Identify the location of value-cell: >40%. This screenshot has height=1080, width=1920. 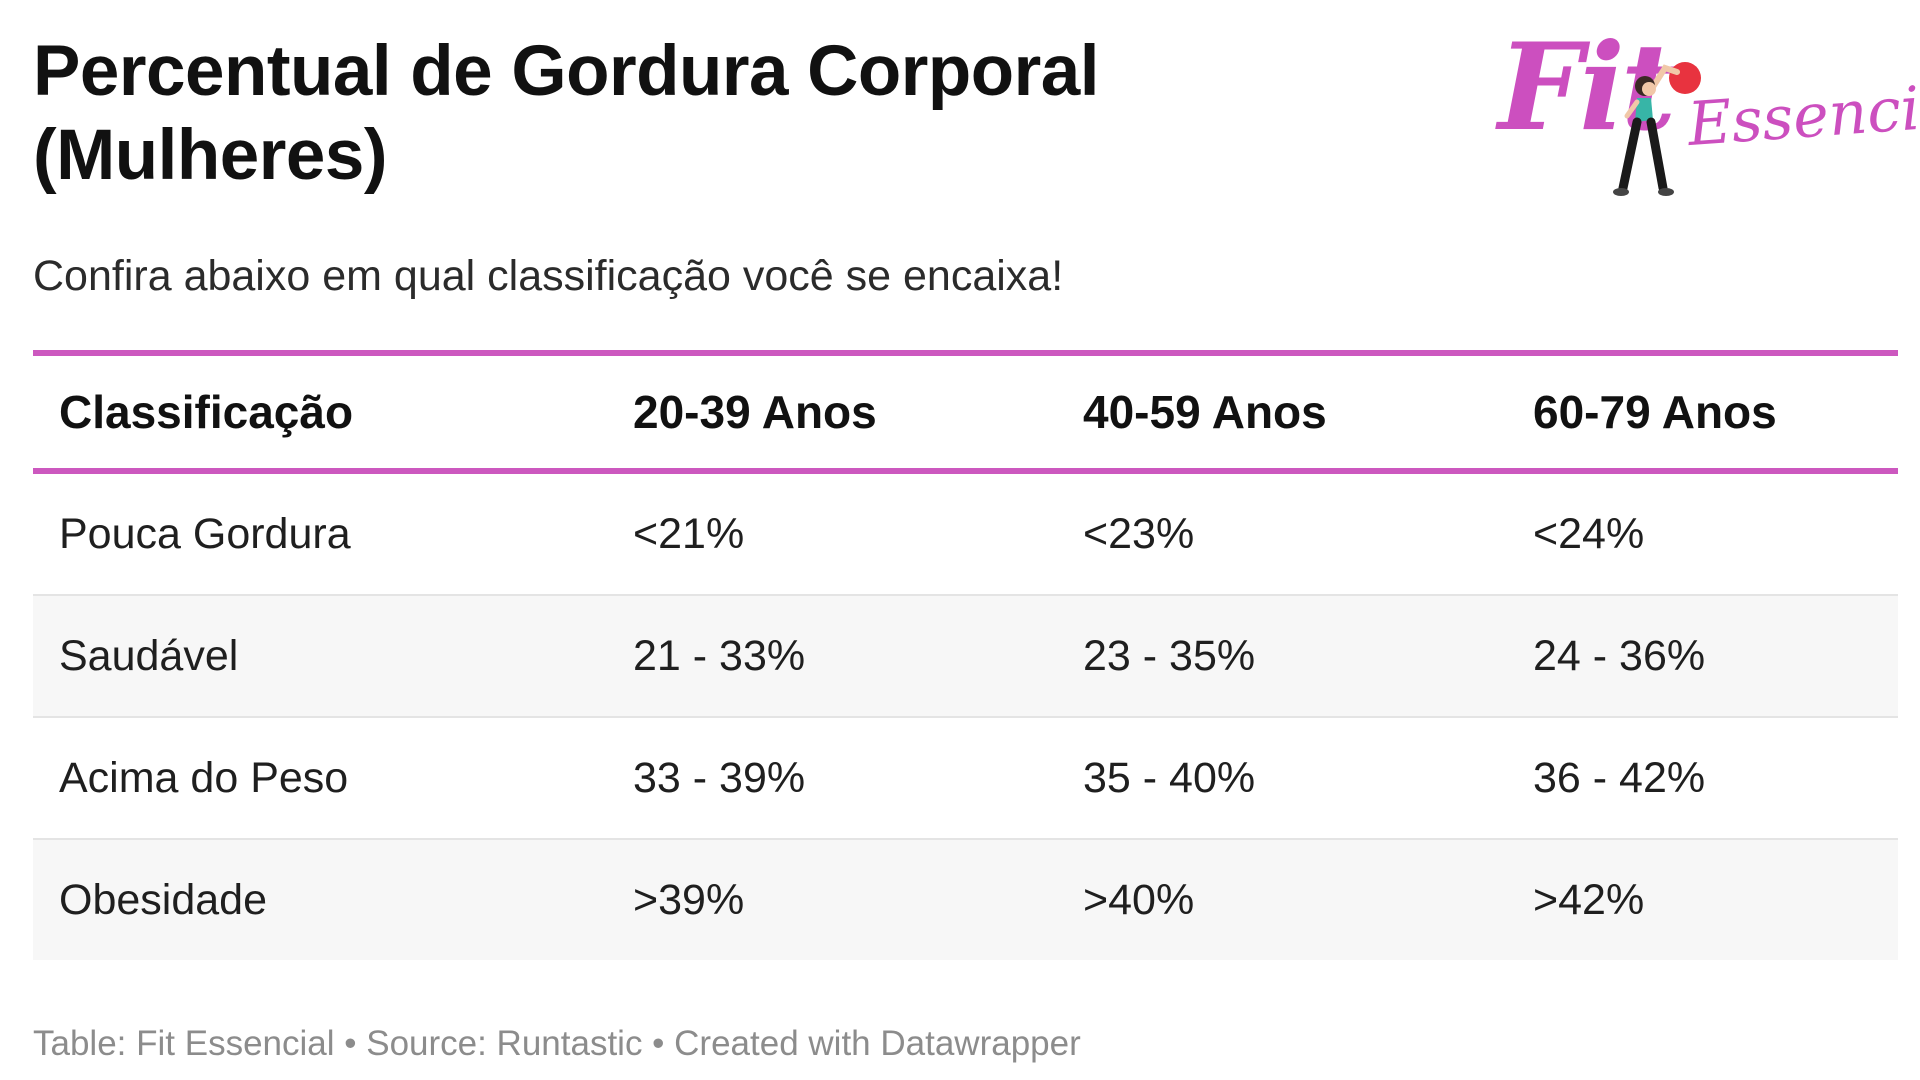
(1139, 899).